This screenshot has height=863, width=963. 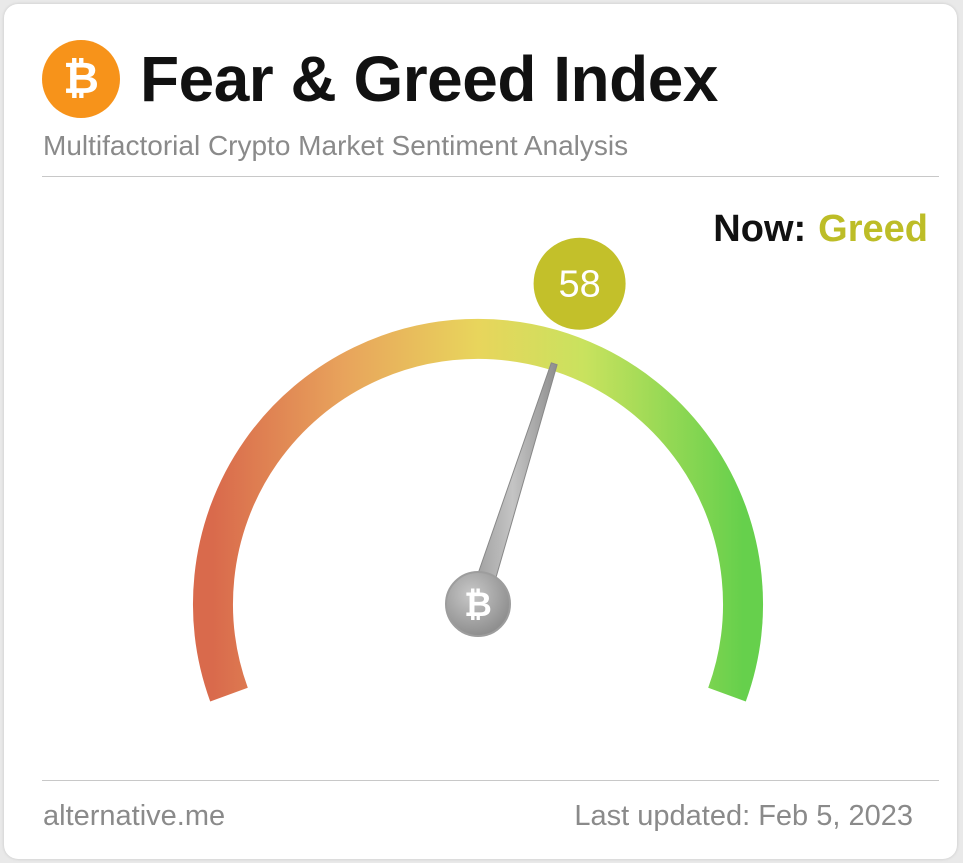 I want to click on now-label: Now:, so click(x=760, y=229).